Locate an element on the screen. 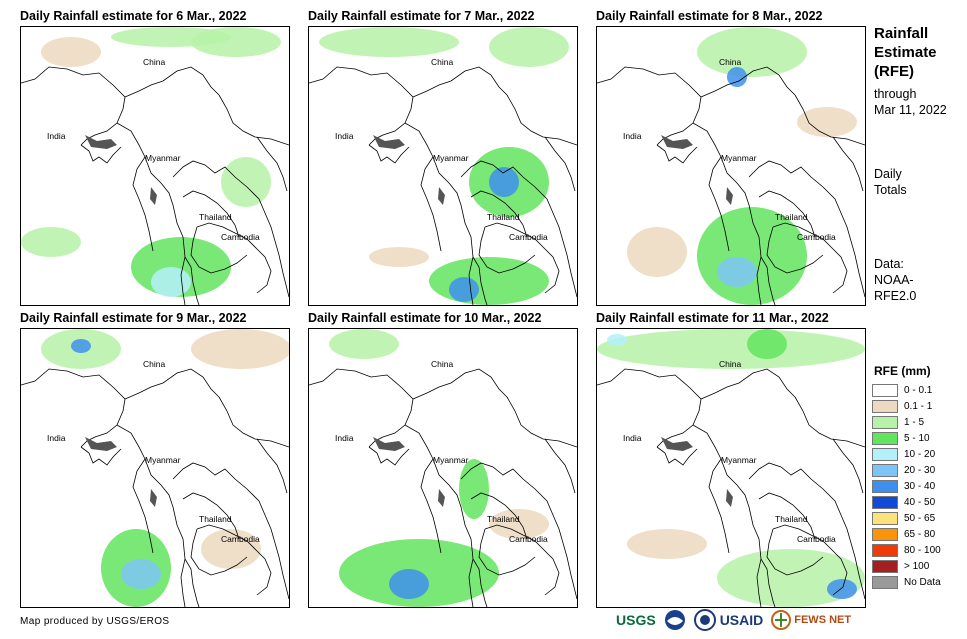 Image resolution: width=967 pixels, height=639 pixels. legend-item: 80 - 100 is located at coordinates (917, 550).